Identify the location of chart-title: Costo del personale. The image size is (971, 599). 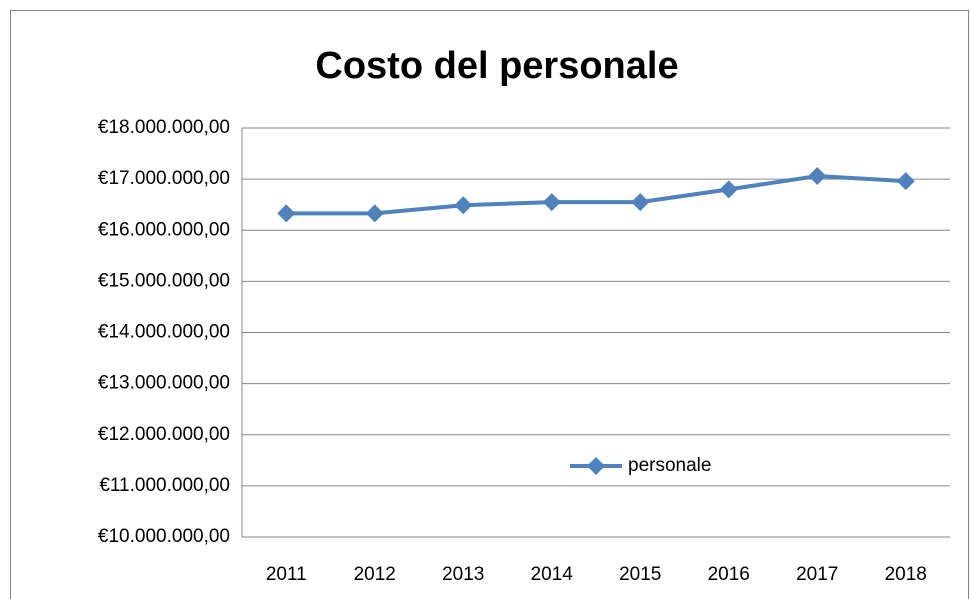
(496, 66).